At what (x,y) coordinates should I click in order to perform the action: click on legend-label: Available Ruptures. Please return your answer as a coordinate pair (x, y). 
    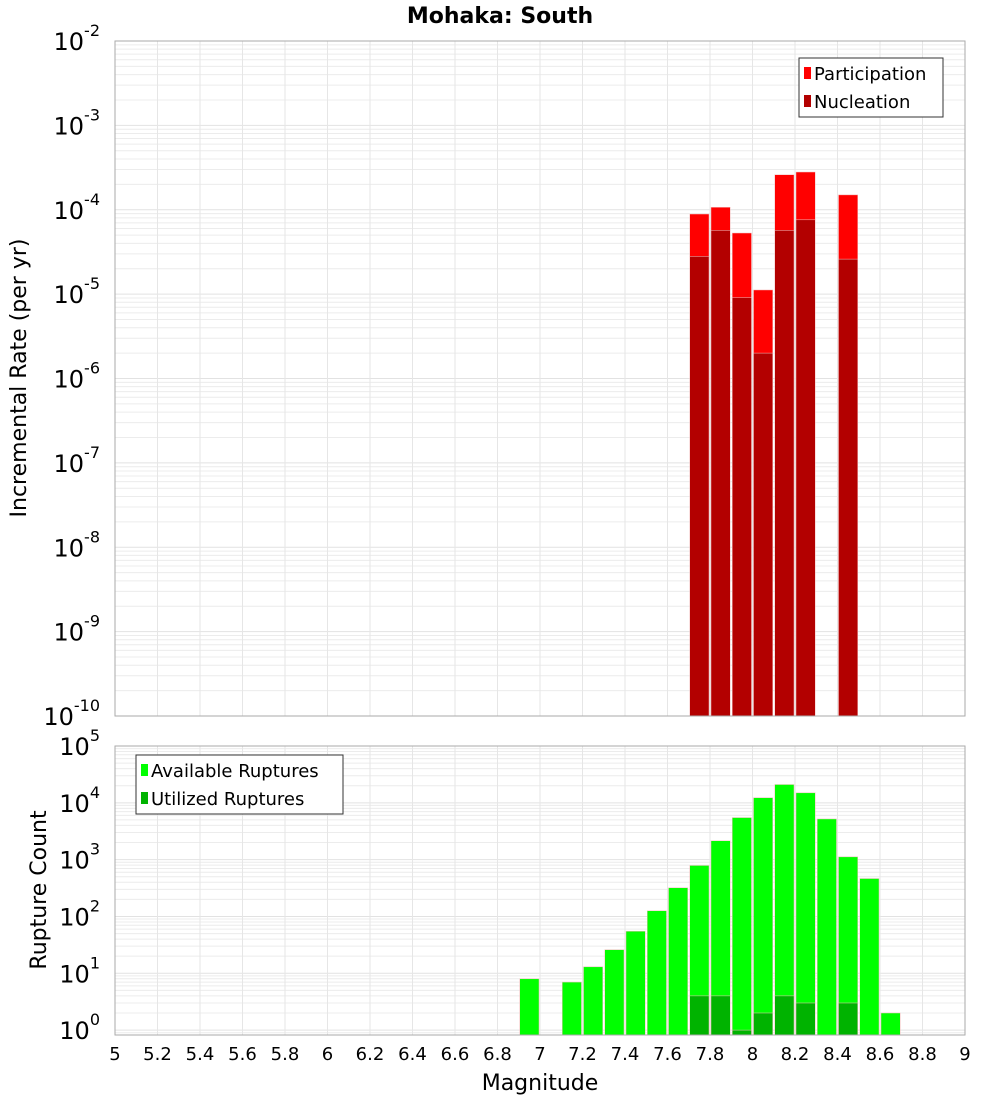
    Looking at the image, I should click on (235, 771).